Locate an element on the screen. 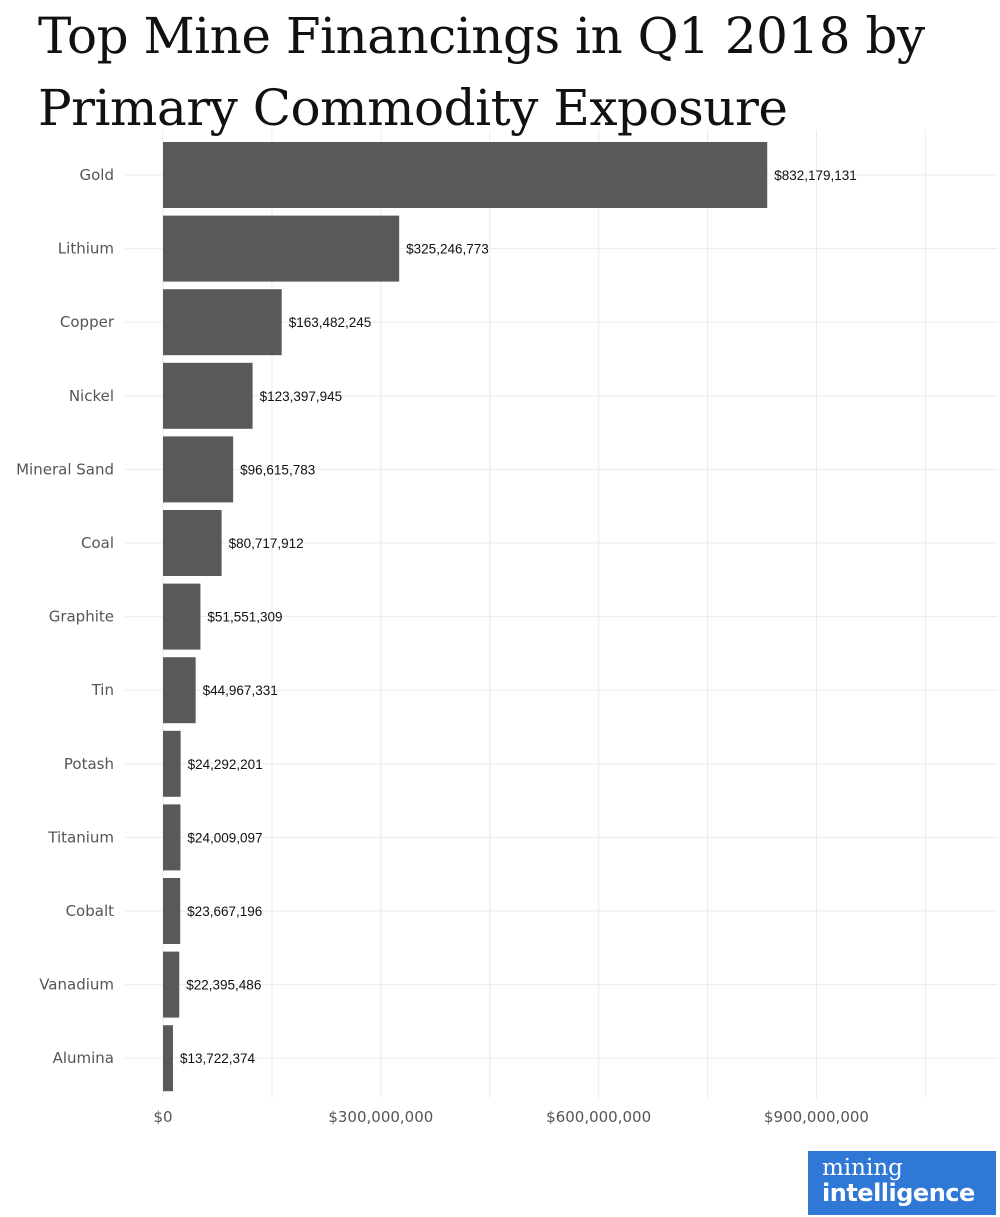  mining-intelligence-logo: mining intelligence is located at coordinates (902, 1183).